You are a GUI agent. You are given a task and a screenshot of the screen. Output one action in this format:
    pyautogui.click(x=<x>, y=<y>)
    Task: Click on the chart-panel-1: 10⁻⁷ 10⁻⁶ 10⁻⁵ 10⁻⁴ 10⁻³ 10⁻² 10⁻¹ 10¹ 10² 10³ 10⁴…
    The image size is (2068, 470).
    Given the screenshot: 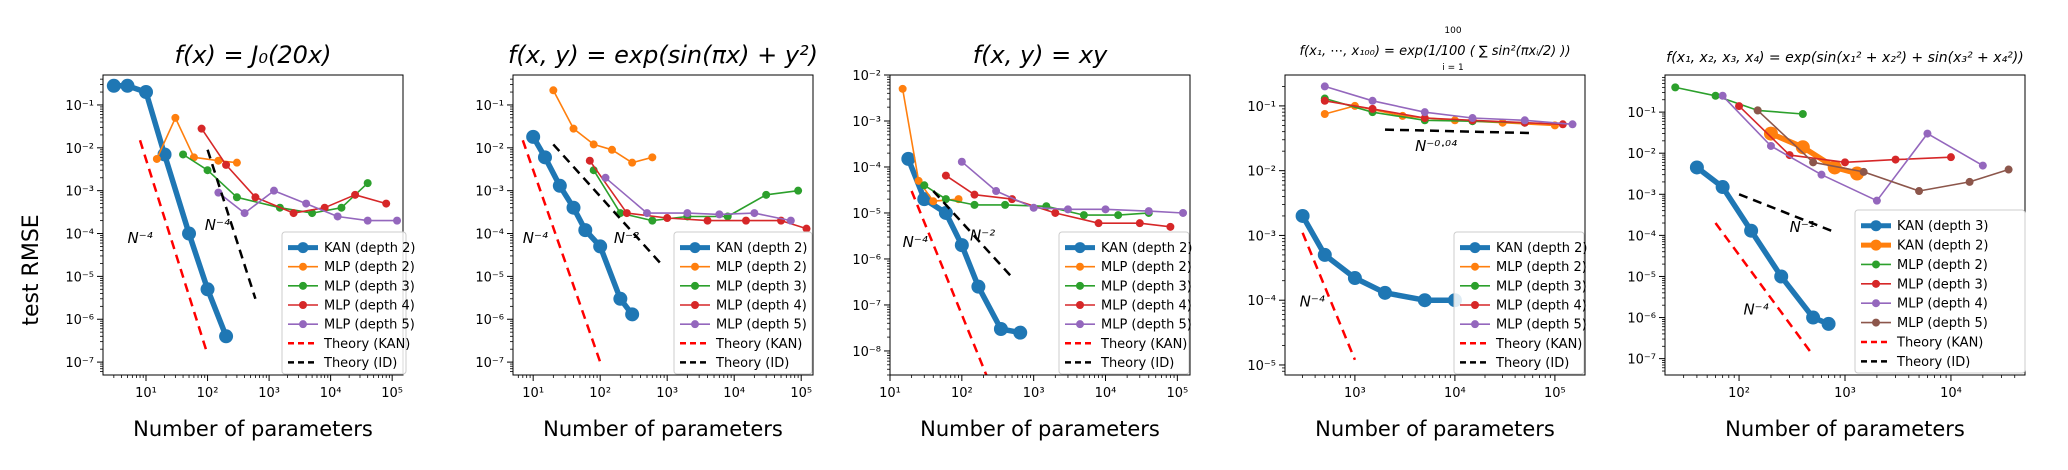 What is the action you would take?
    pyautogui.click(x=240, y=241)
    